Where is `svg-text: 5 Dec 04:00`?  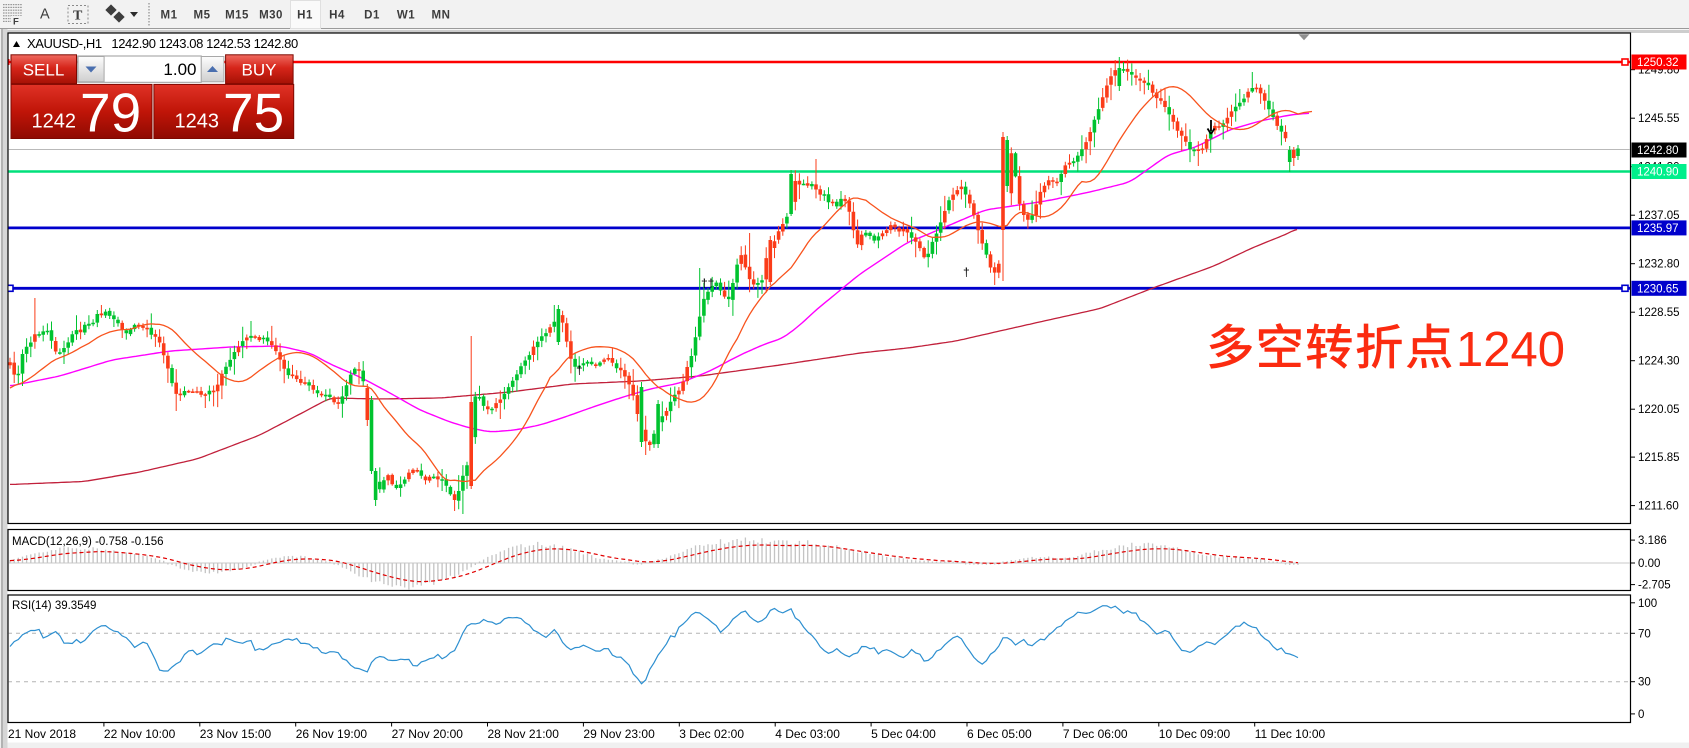
svg-text: 5 Dec 04:00 is located at coordinates (903, 734).